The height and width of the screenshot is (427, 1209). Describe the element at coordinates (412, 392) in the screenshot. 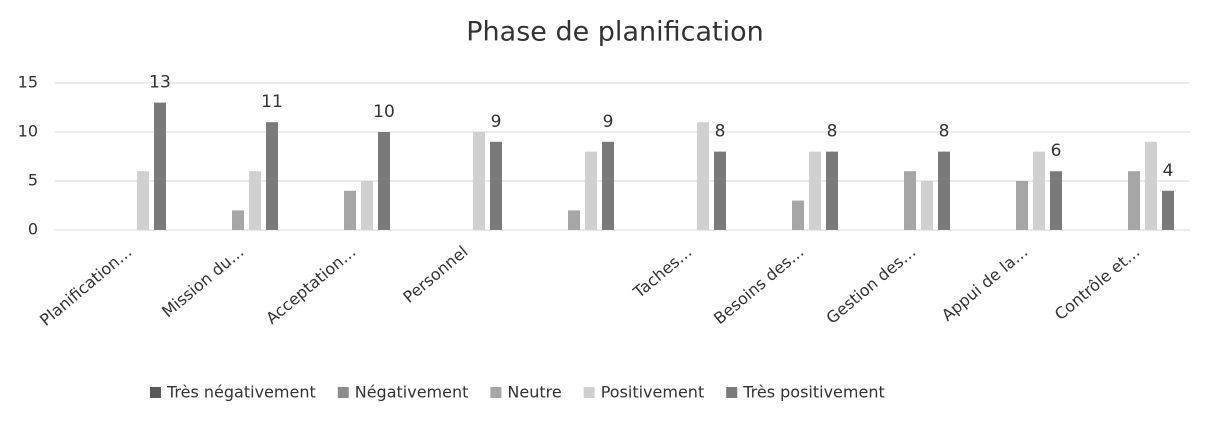

I see `legend-label: Négativement` at that location.